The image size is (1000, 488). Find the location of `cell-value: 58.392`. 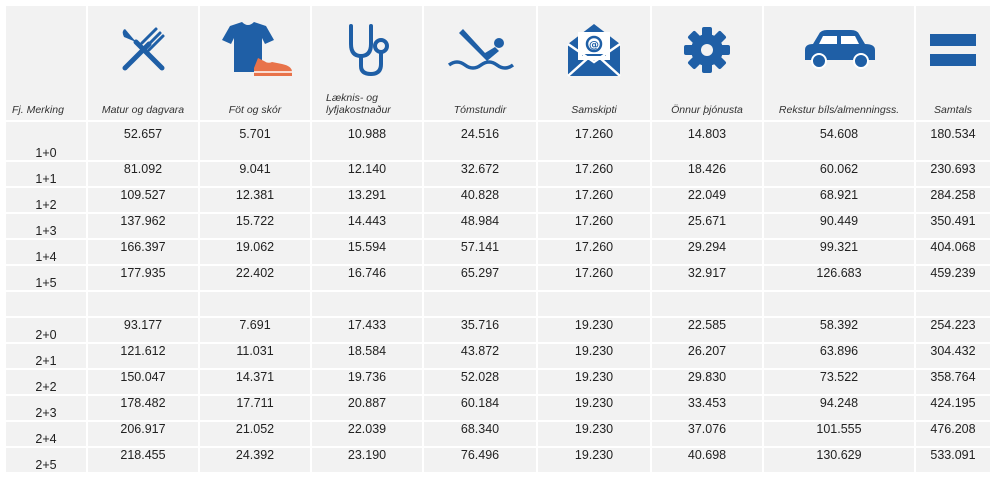

cell-value: 58.392 is located at coordinates (839, 330).